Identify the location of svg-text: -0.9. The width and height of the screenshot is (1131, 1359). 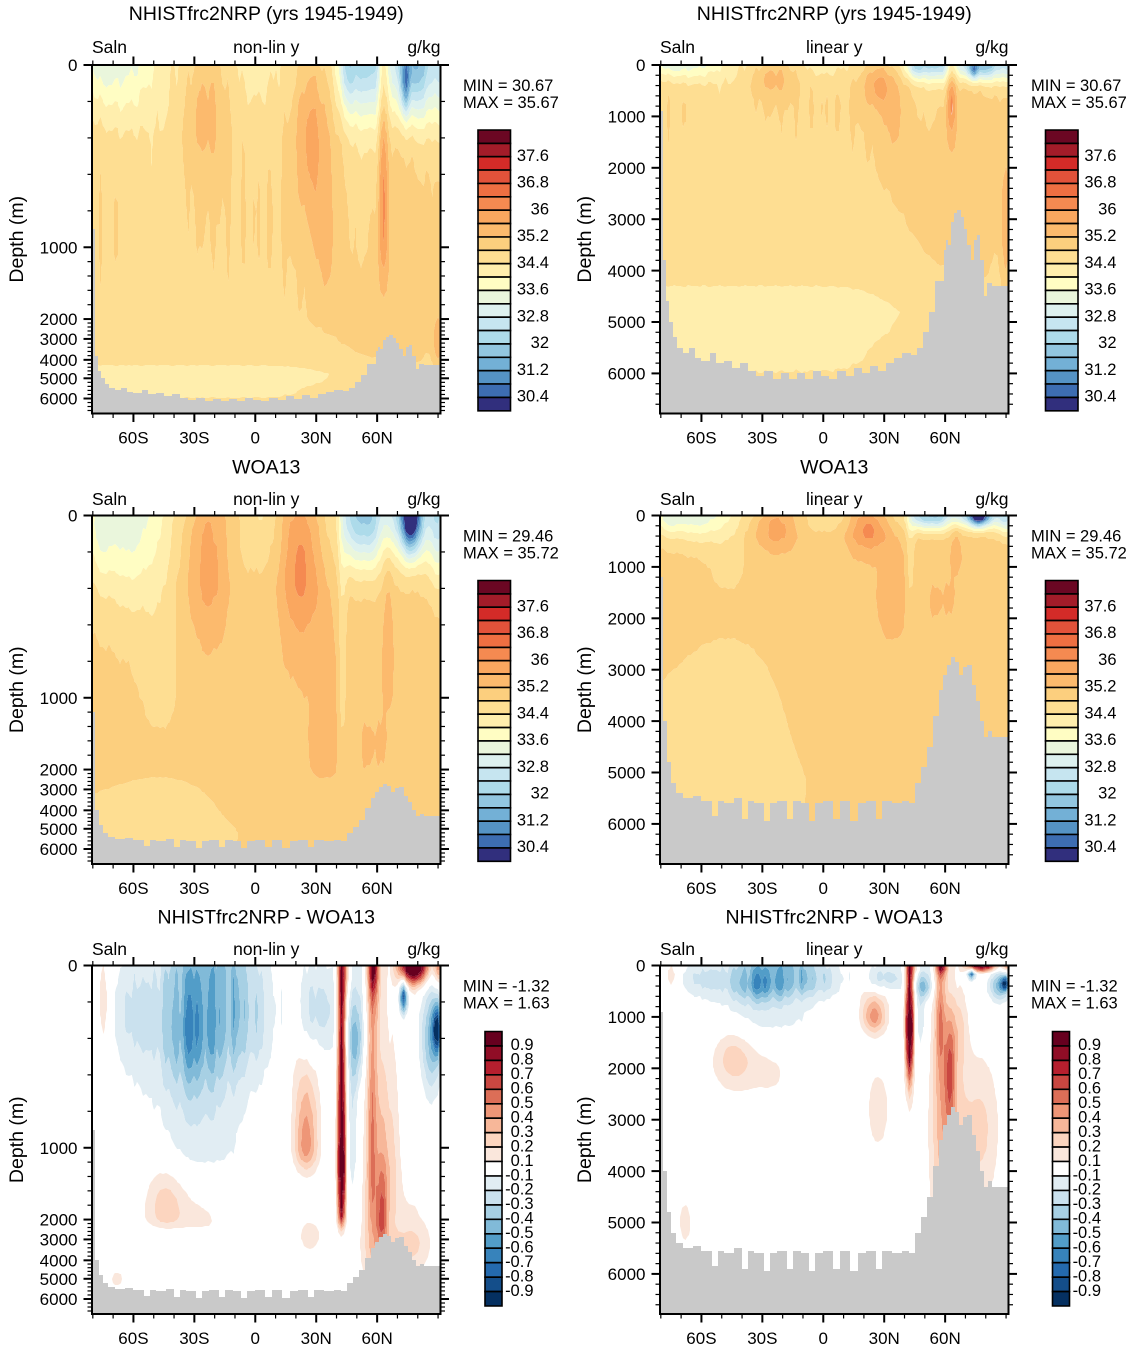
(1087, 1291).